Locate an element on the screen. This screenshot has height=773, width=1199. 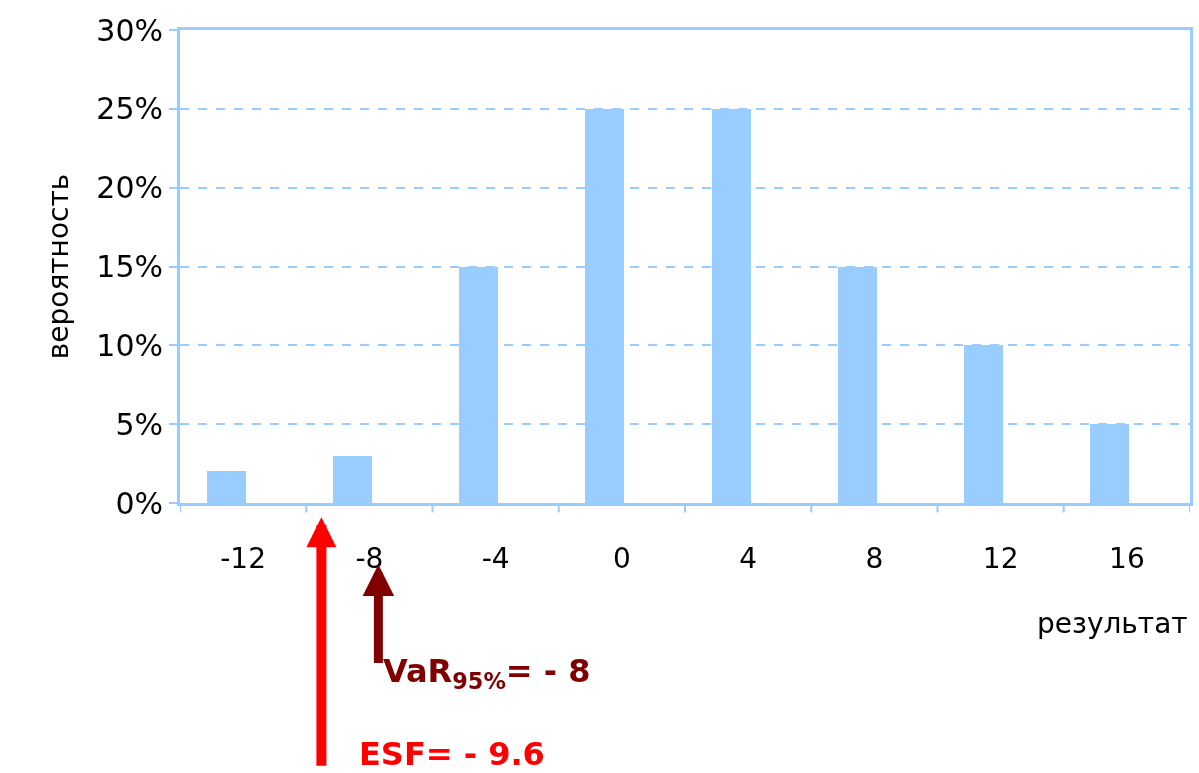
y-tick-label: 10% is located at coordinates (129, 345).